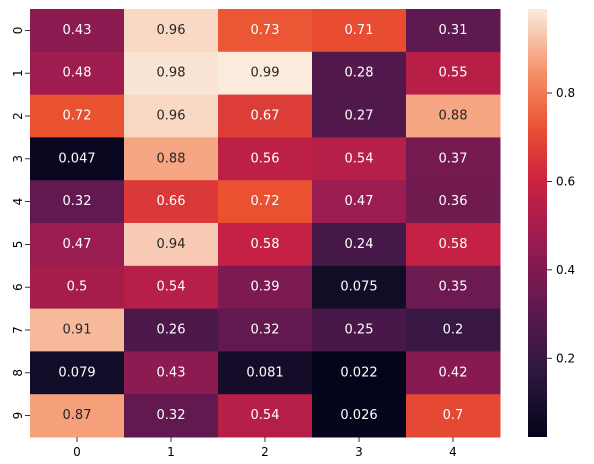 Image resolution: width=594 pixels, height=464 pixels. I want to click on cell-value-label: 0.25, so click(359, 330).